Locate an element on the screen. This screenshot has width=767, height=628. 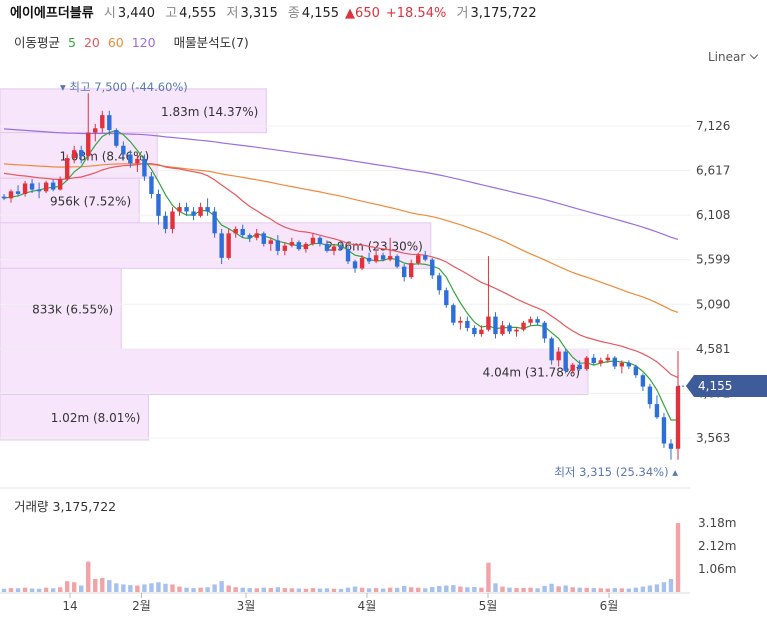
scale-dropdown: Linear is located at coordinates (733, 57).